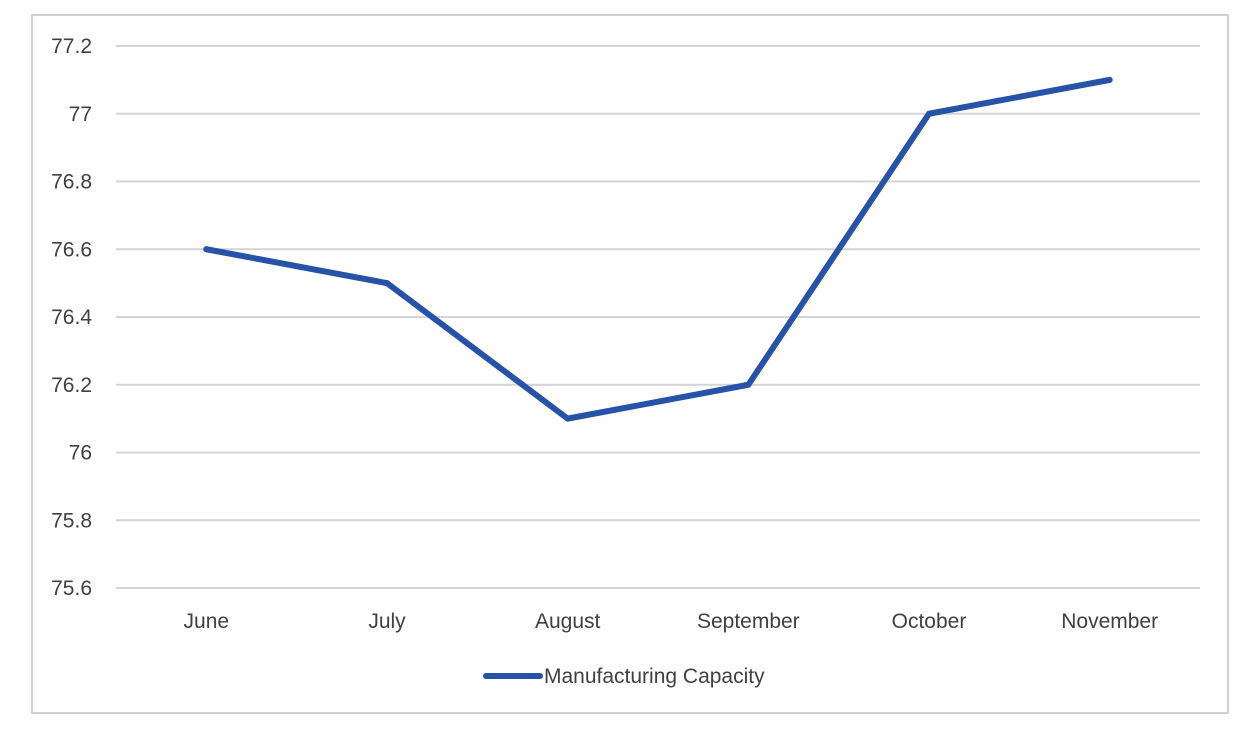 The image size is (1245, 738). Describe the element at coordinates (1109, 621) in the screenshot. I see `x-tick-label: November` at that location.